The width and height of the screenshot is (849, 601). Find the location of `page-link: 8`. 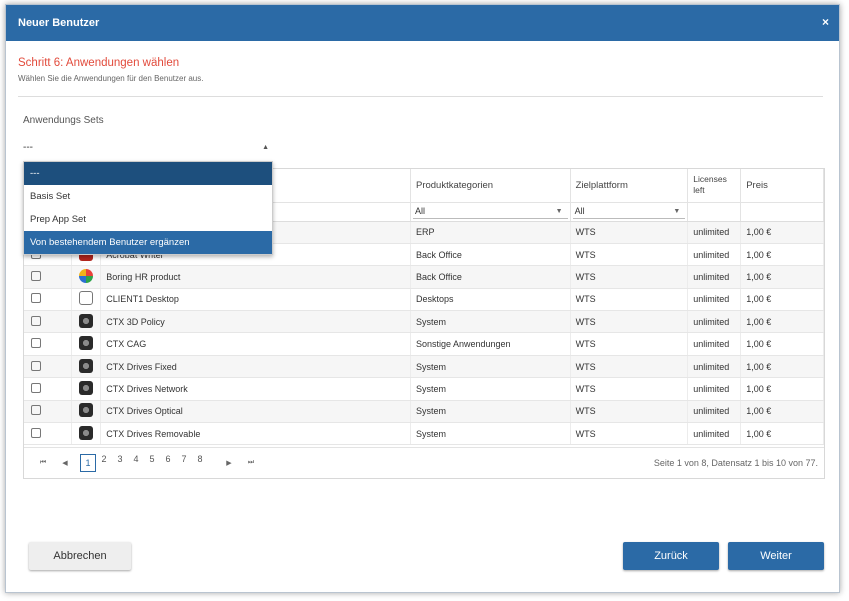

page-link: 8 is located at coordinates (200, 459).